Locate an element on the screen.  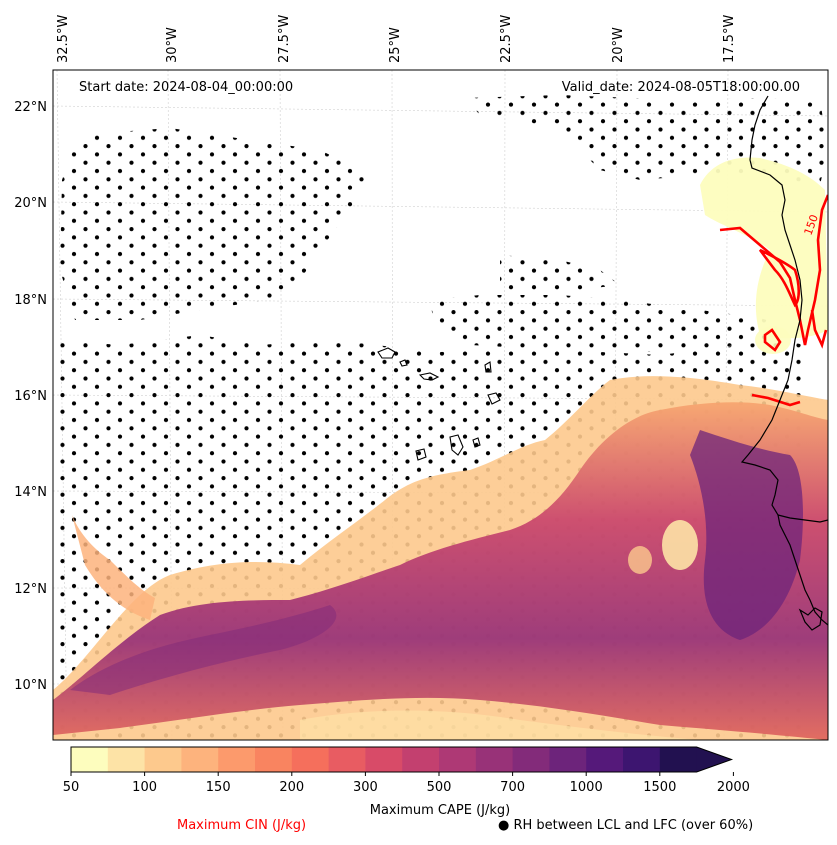
cin-contour-small is located at coordinates (772, 340).